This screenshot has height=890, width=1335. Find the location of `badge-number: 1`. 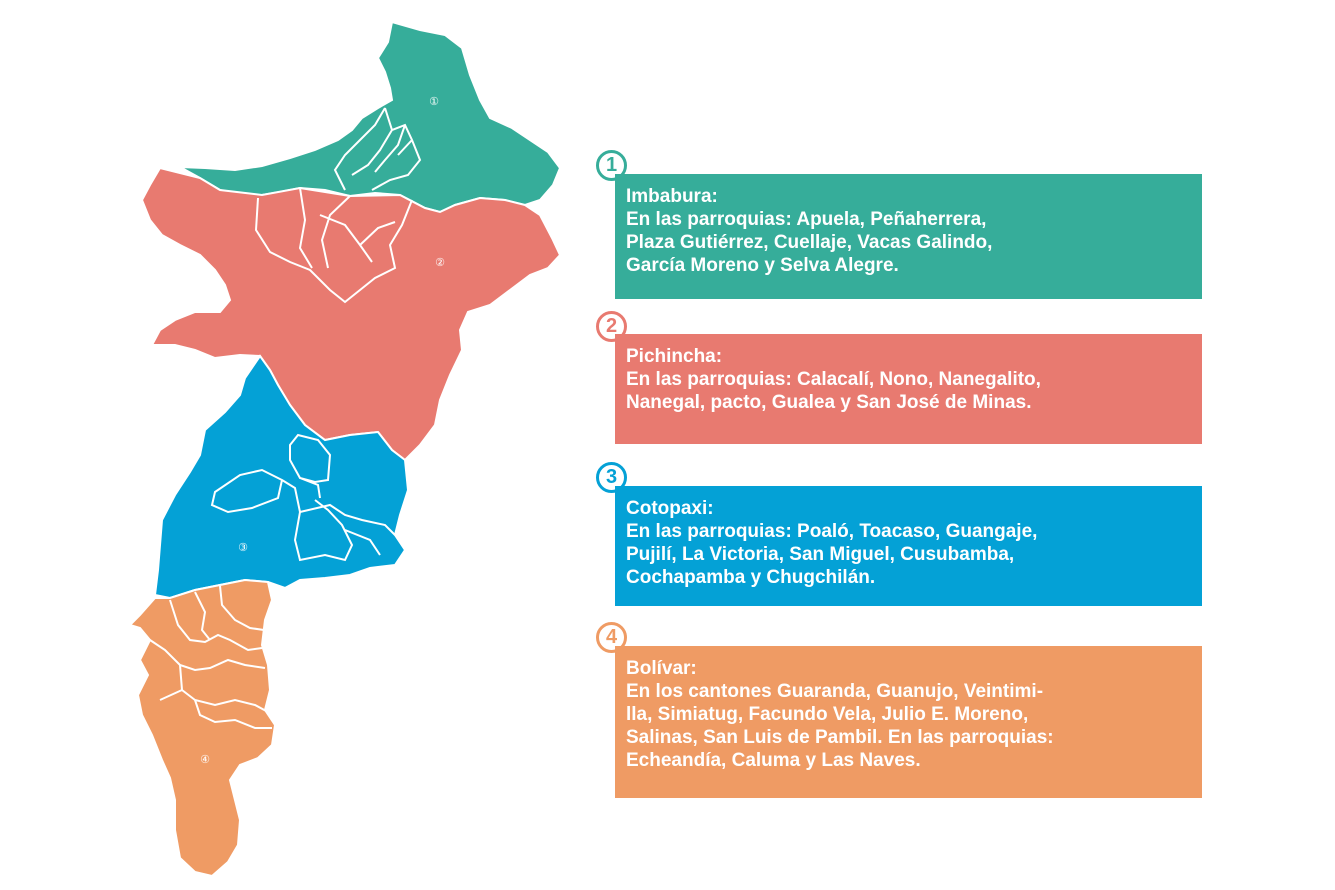

badge-number: 1 is located at coordinates (611, 165).